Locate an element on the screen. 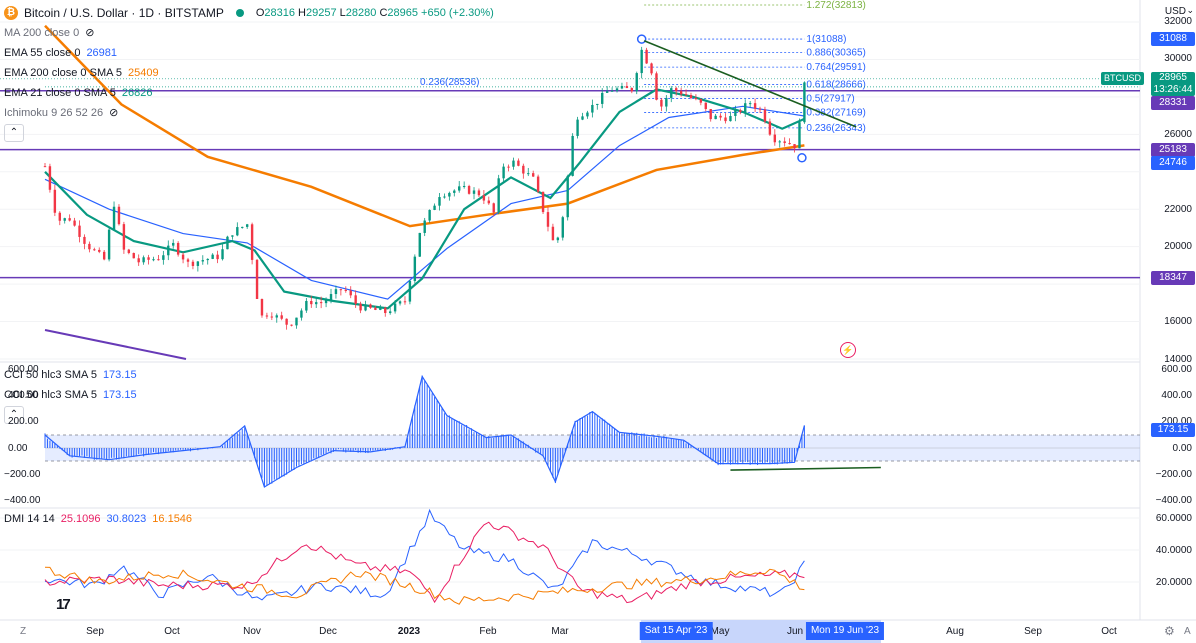 The height and width of the screenshot is (643, 1196). time-label: Aug is located at coordinates (955, 631).